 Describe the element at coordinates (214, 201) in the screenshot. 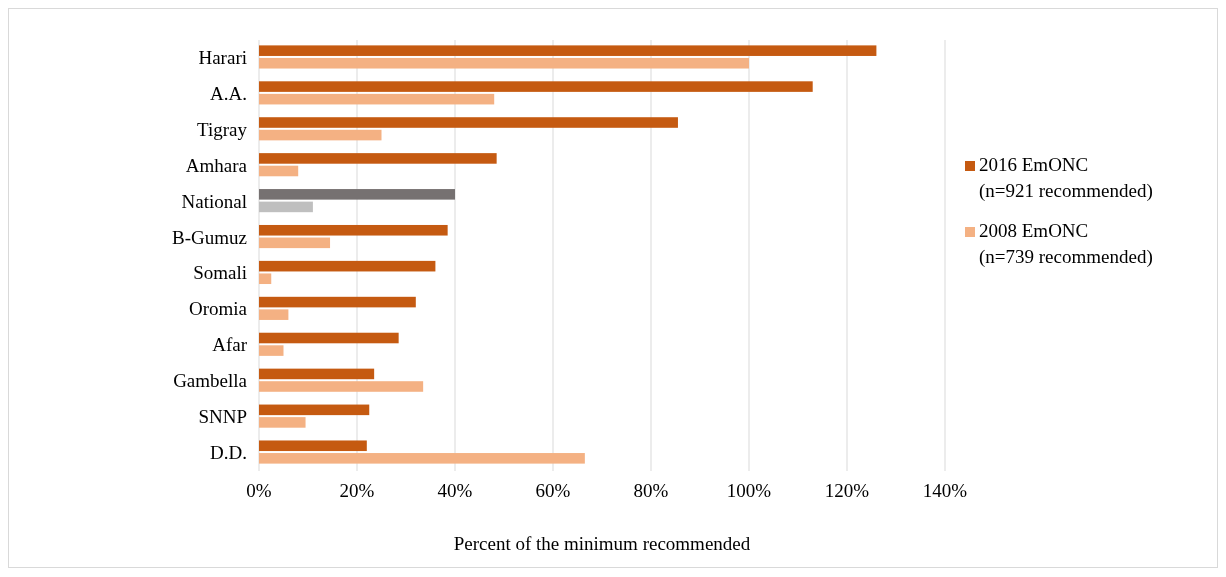

I see `y-tick-label: National` at that location.